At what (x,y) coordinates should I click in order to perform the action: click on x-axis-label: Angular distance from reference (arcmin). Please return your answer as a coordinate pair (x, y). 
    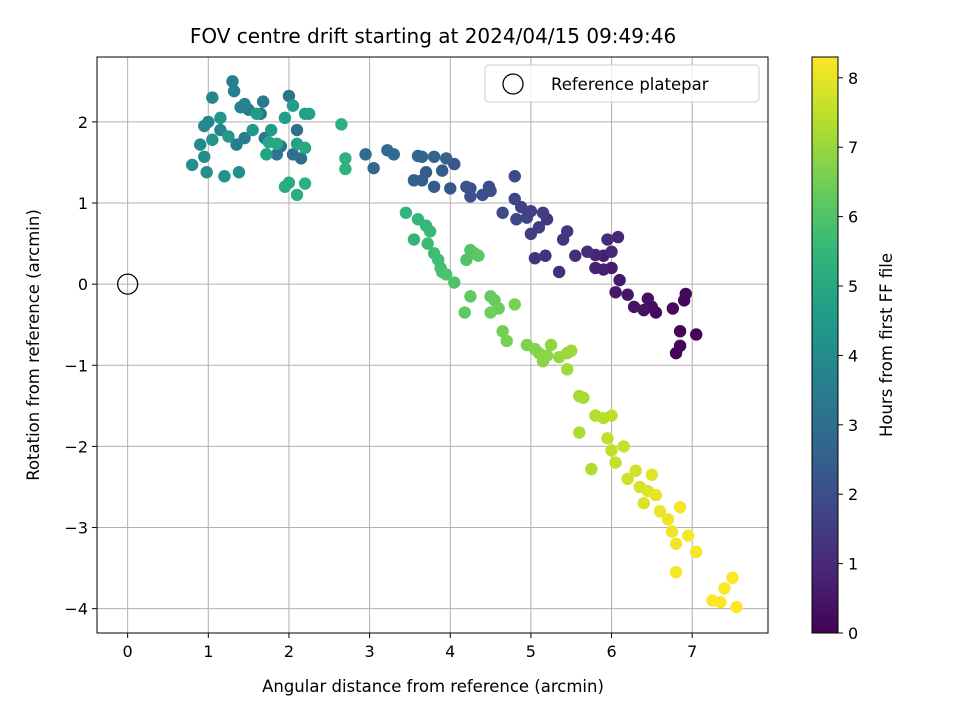
    Looking at the image, I should click on (433, 686).